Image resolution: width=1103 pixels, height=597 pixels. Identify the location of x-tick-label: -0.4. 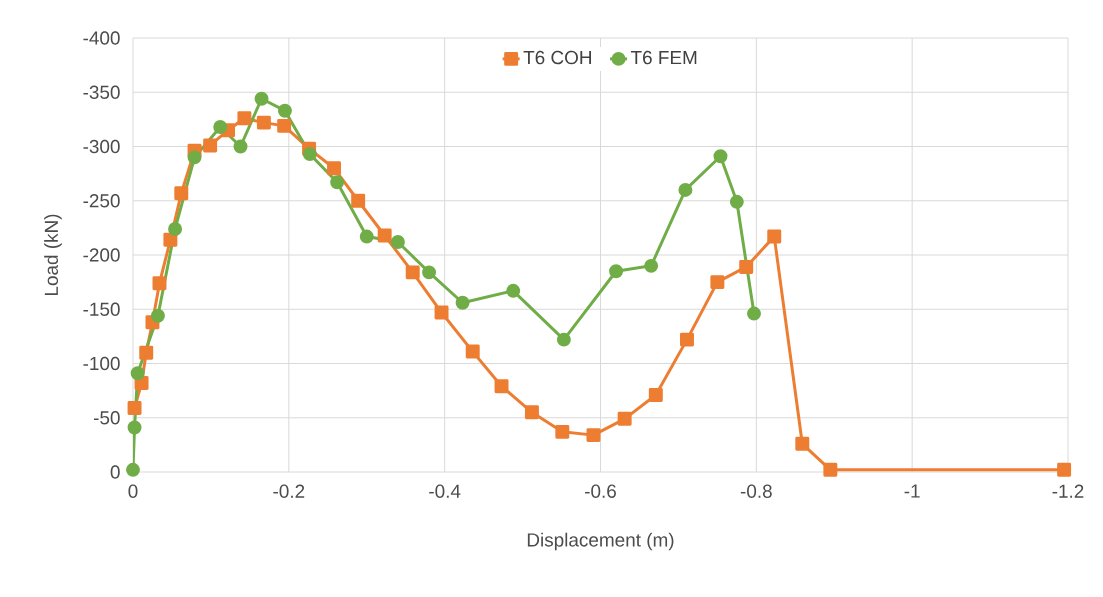
(445, 491).